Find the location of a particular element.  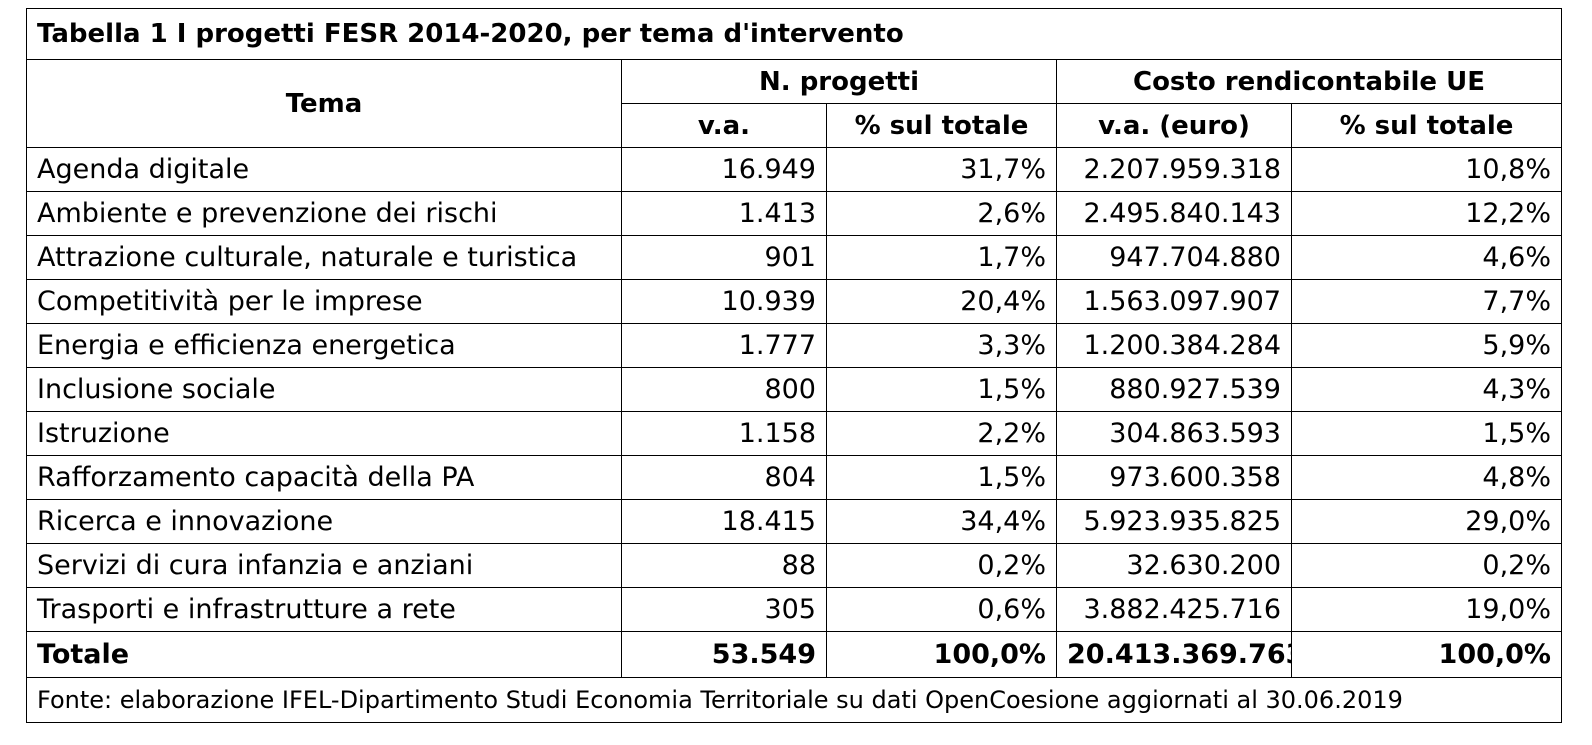

cell-tema: Competitività per le imprese is located at coordinates (324, 301).